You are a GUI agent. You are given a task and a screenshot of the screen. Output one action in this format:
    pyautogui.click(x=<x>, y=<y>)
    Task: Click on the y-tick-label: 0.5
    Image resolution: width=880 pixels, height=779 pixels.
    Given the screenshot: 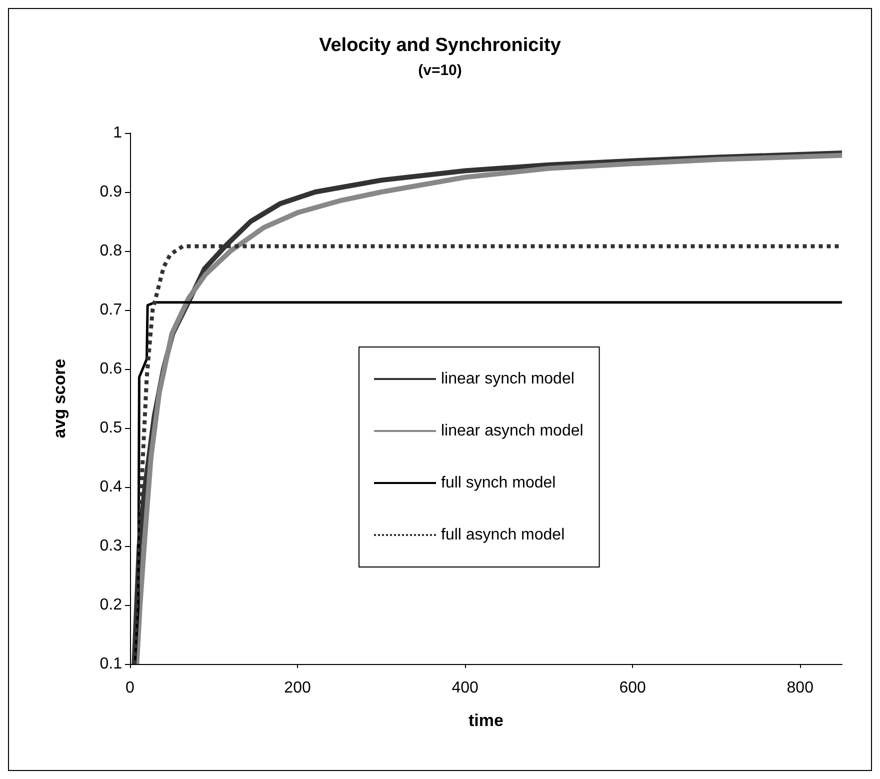 What is the action you would take?
    pyautogui.click(x=111, y=428)
    